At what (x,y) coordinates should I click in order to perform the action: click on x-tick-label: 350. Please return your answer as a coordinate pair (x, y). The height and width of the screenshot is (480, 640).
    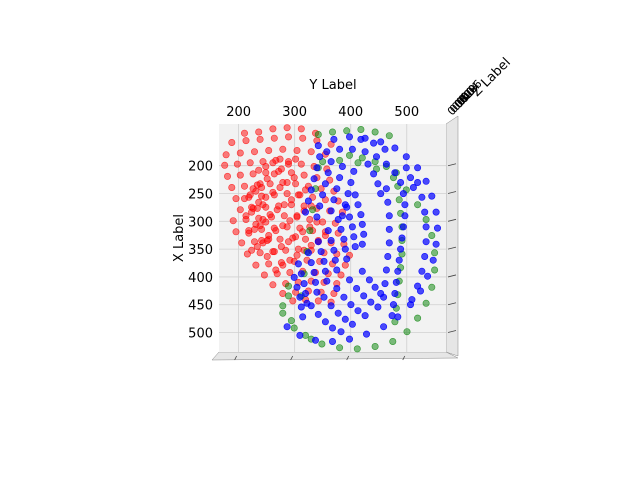
    Looking at the image, I should click on (200, 250).